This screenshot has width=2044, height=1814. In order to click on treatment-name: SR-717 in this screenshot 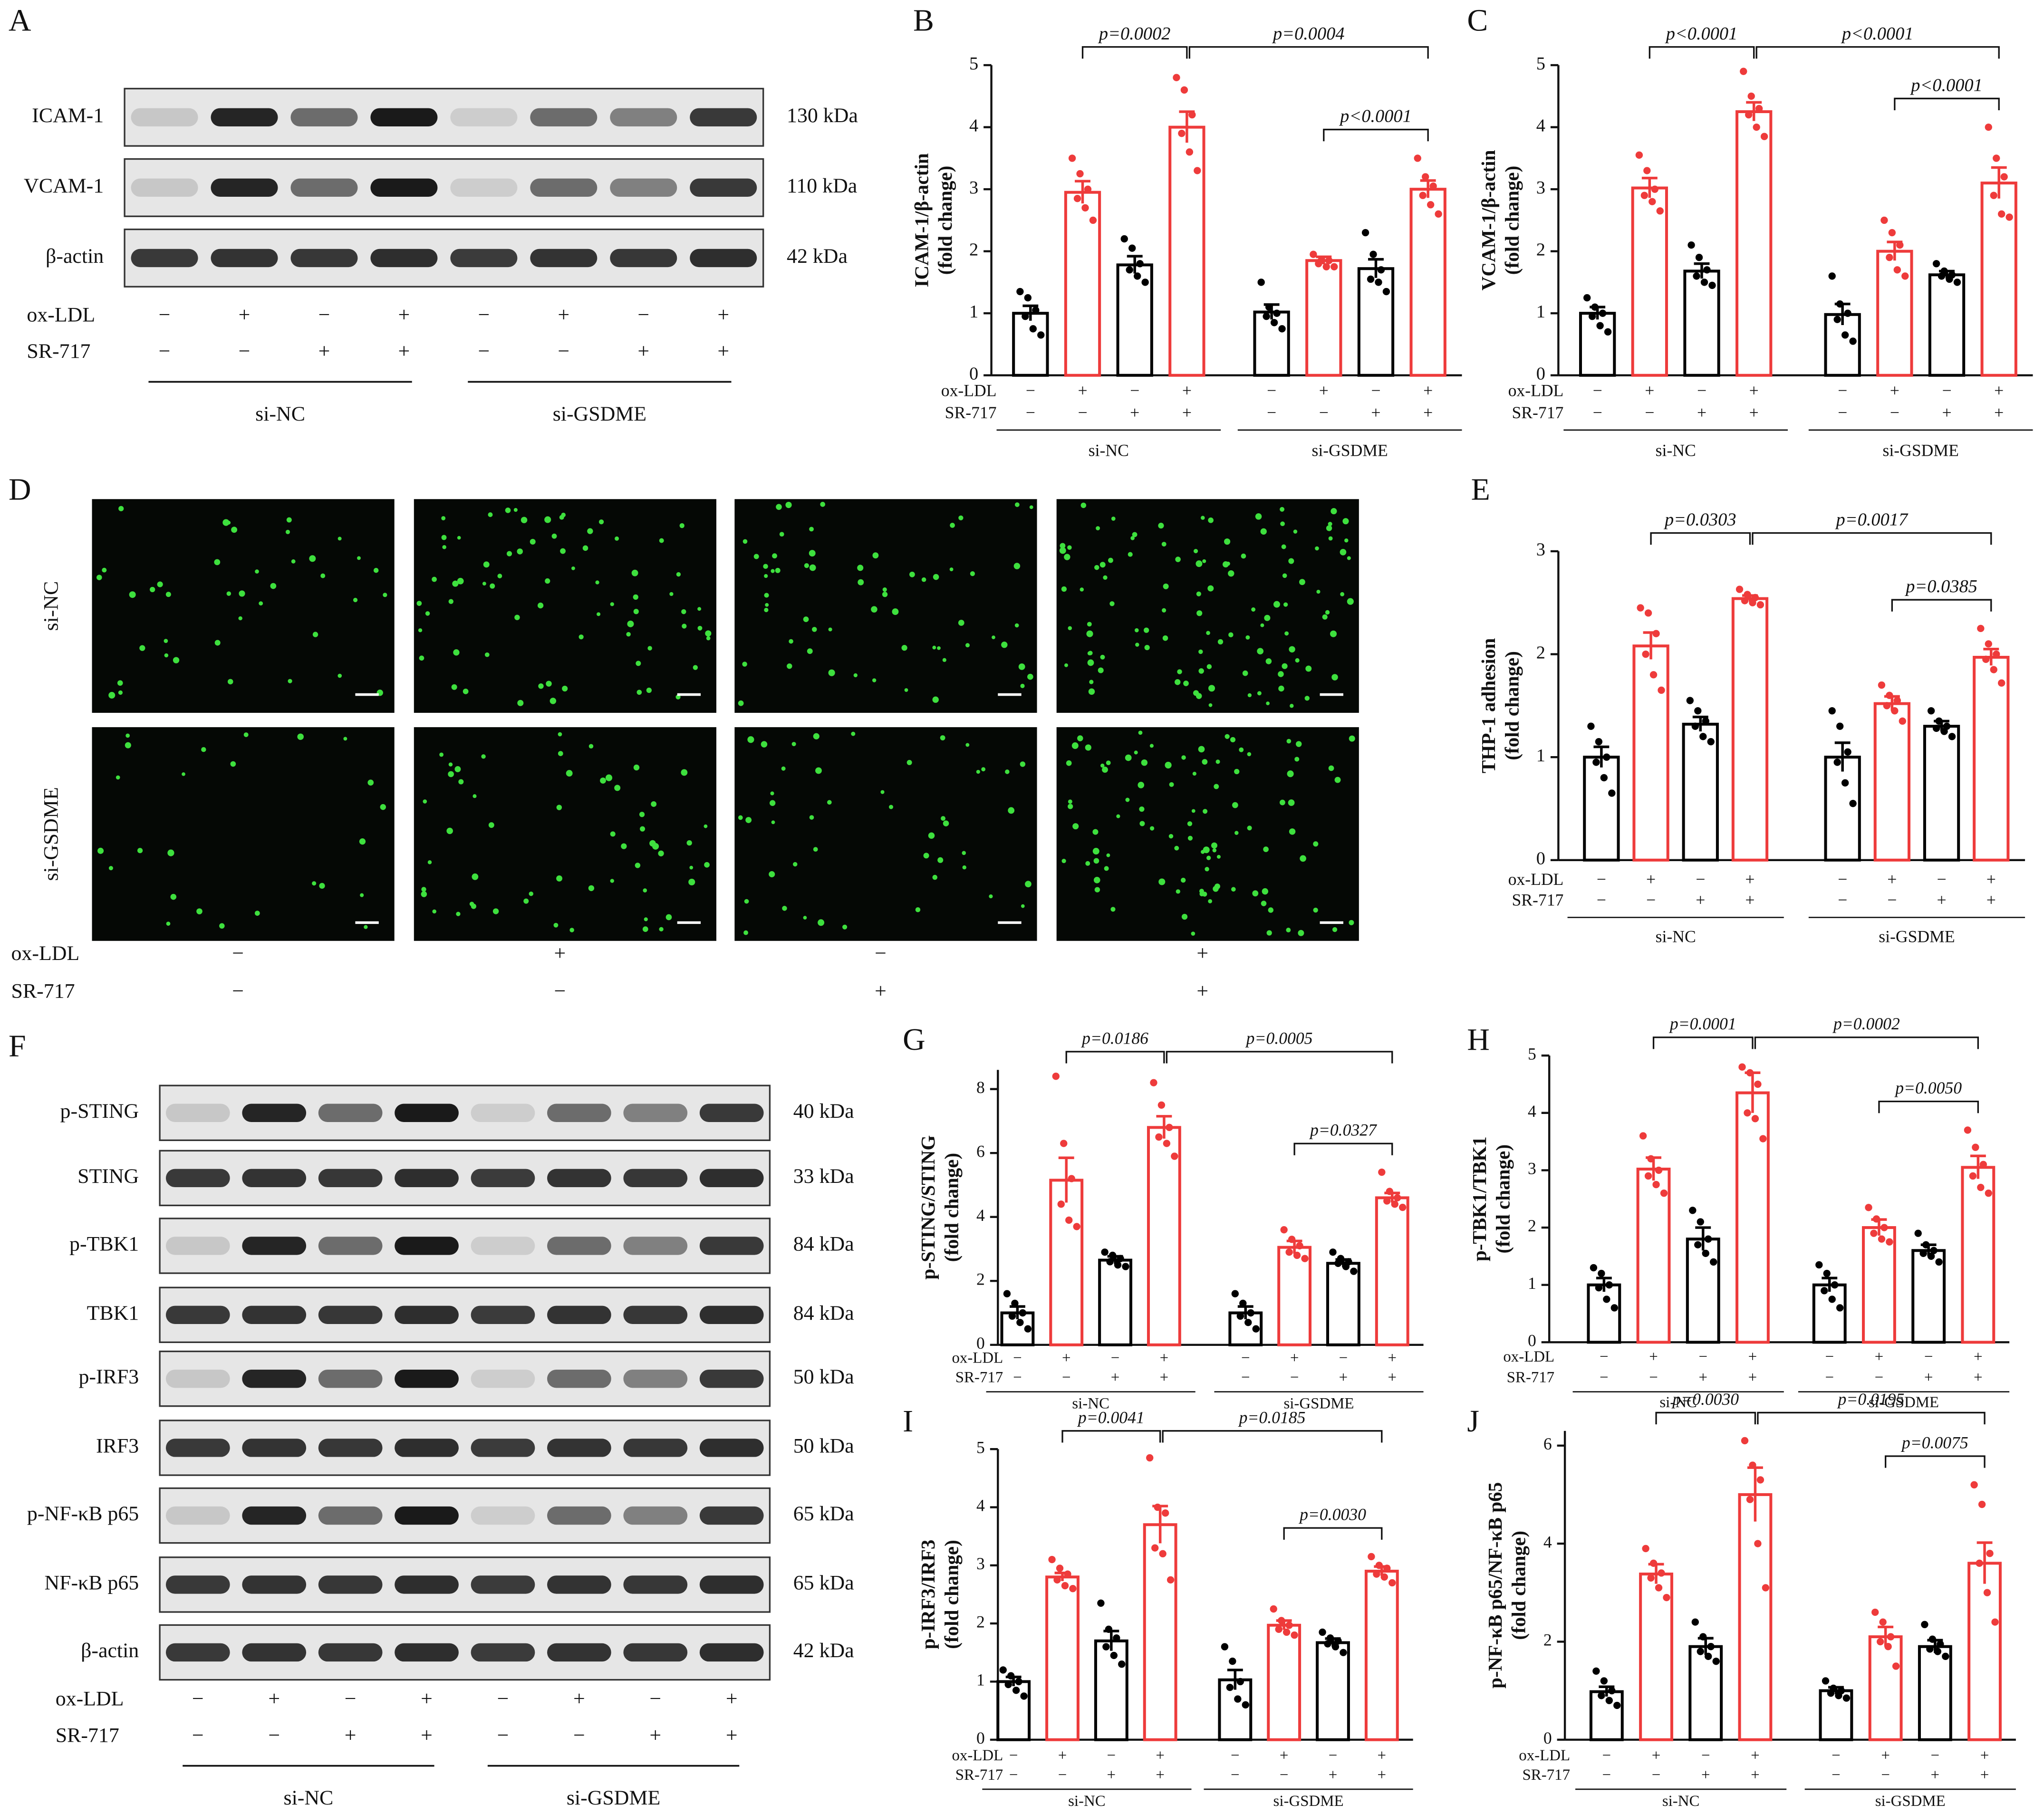, I will do `click(979, 1377)`.